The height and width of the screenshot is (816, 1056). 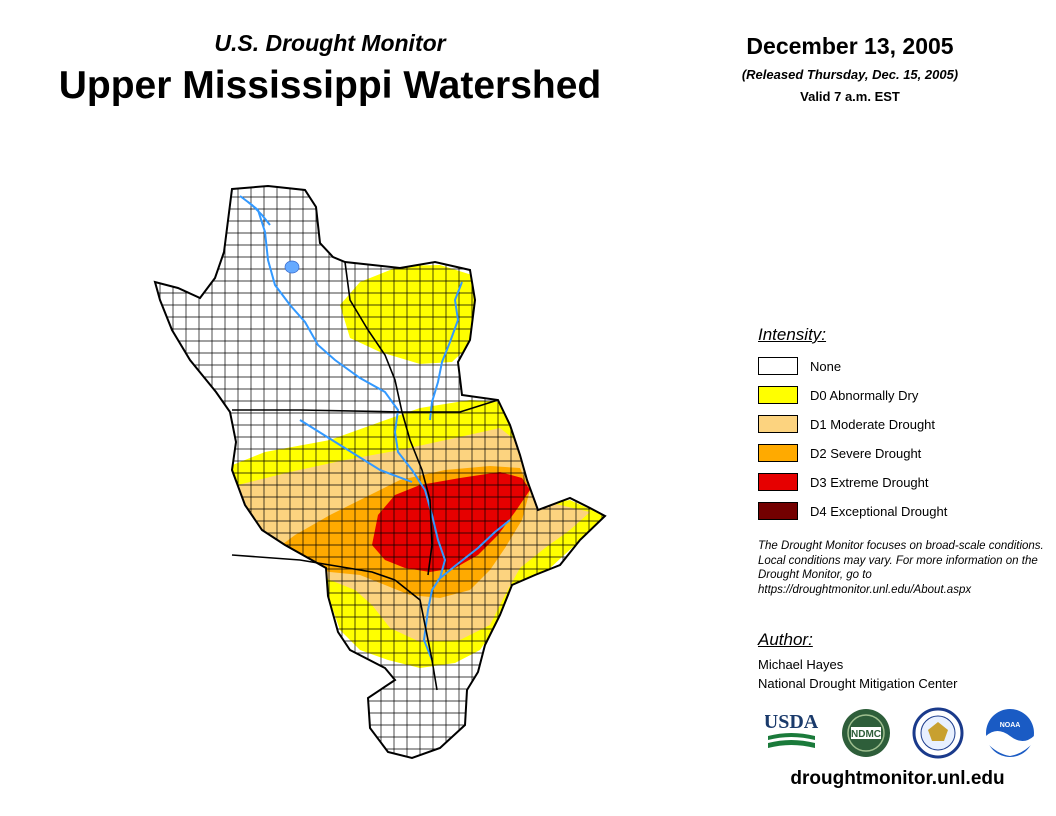 What do you see at coordinates (313, 567) in the screenshot?
I see `state-boundary-ia-mo` at bounding box center [313, 567].